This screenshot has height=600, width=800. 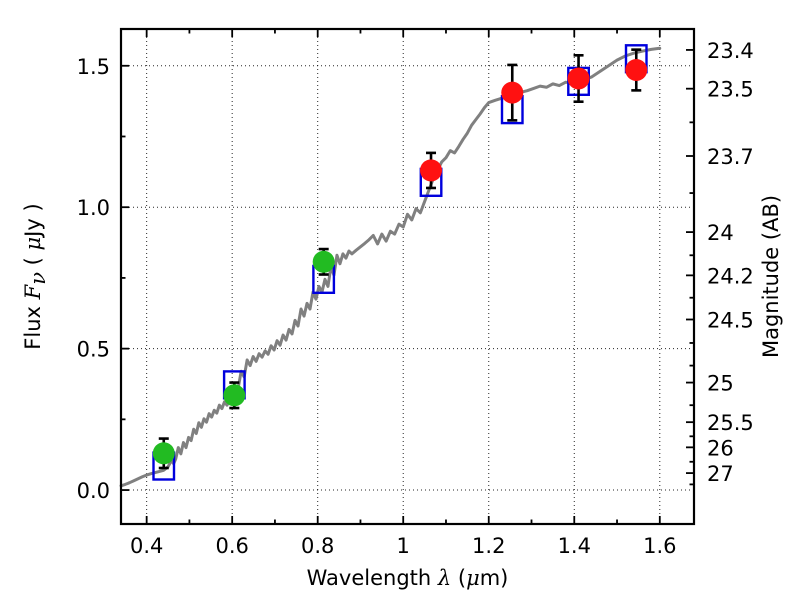 What do you see at coordinates (720, 448) in the screenshot?
I see `right-ticklabel-8: 26` at bounding box center [720, 448].